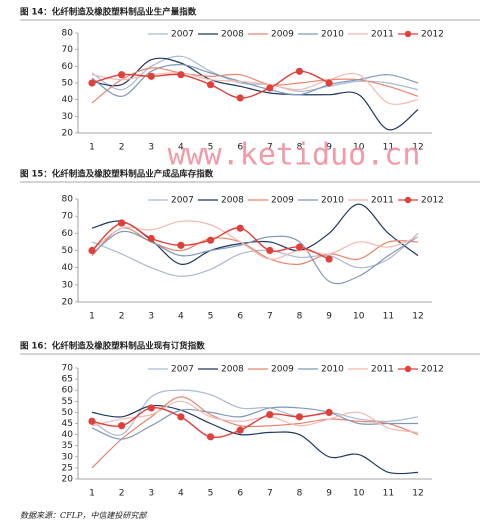 The image size is (500, 529). What do you see at coordinates (67, 380) in the screenshot?
I see `y-tick-label: 65` at bounding box center [67, 380].